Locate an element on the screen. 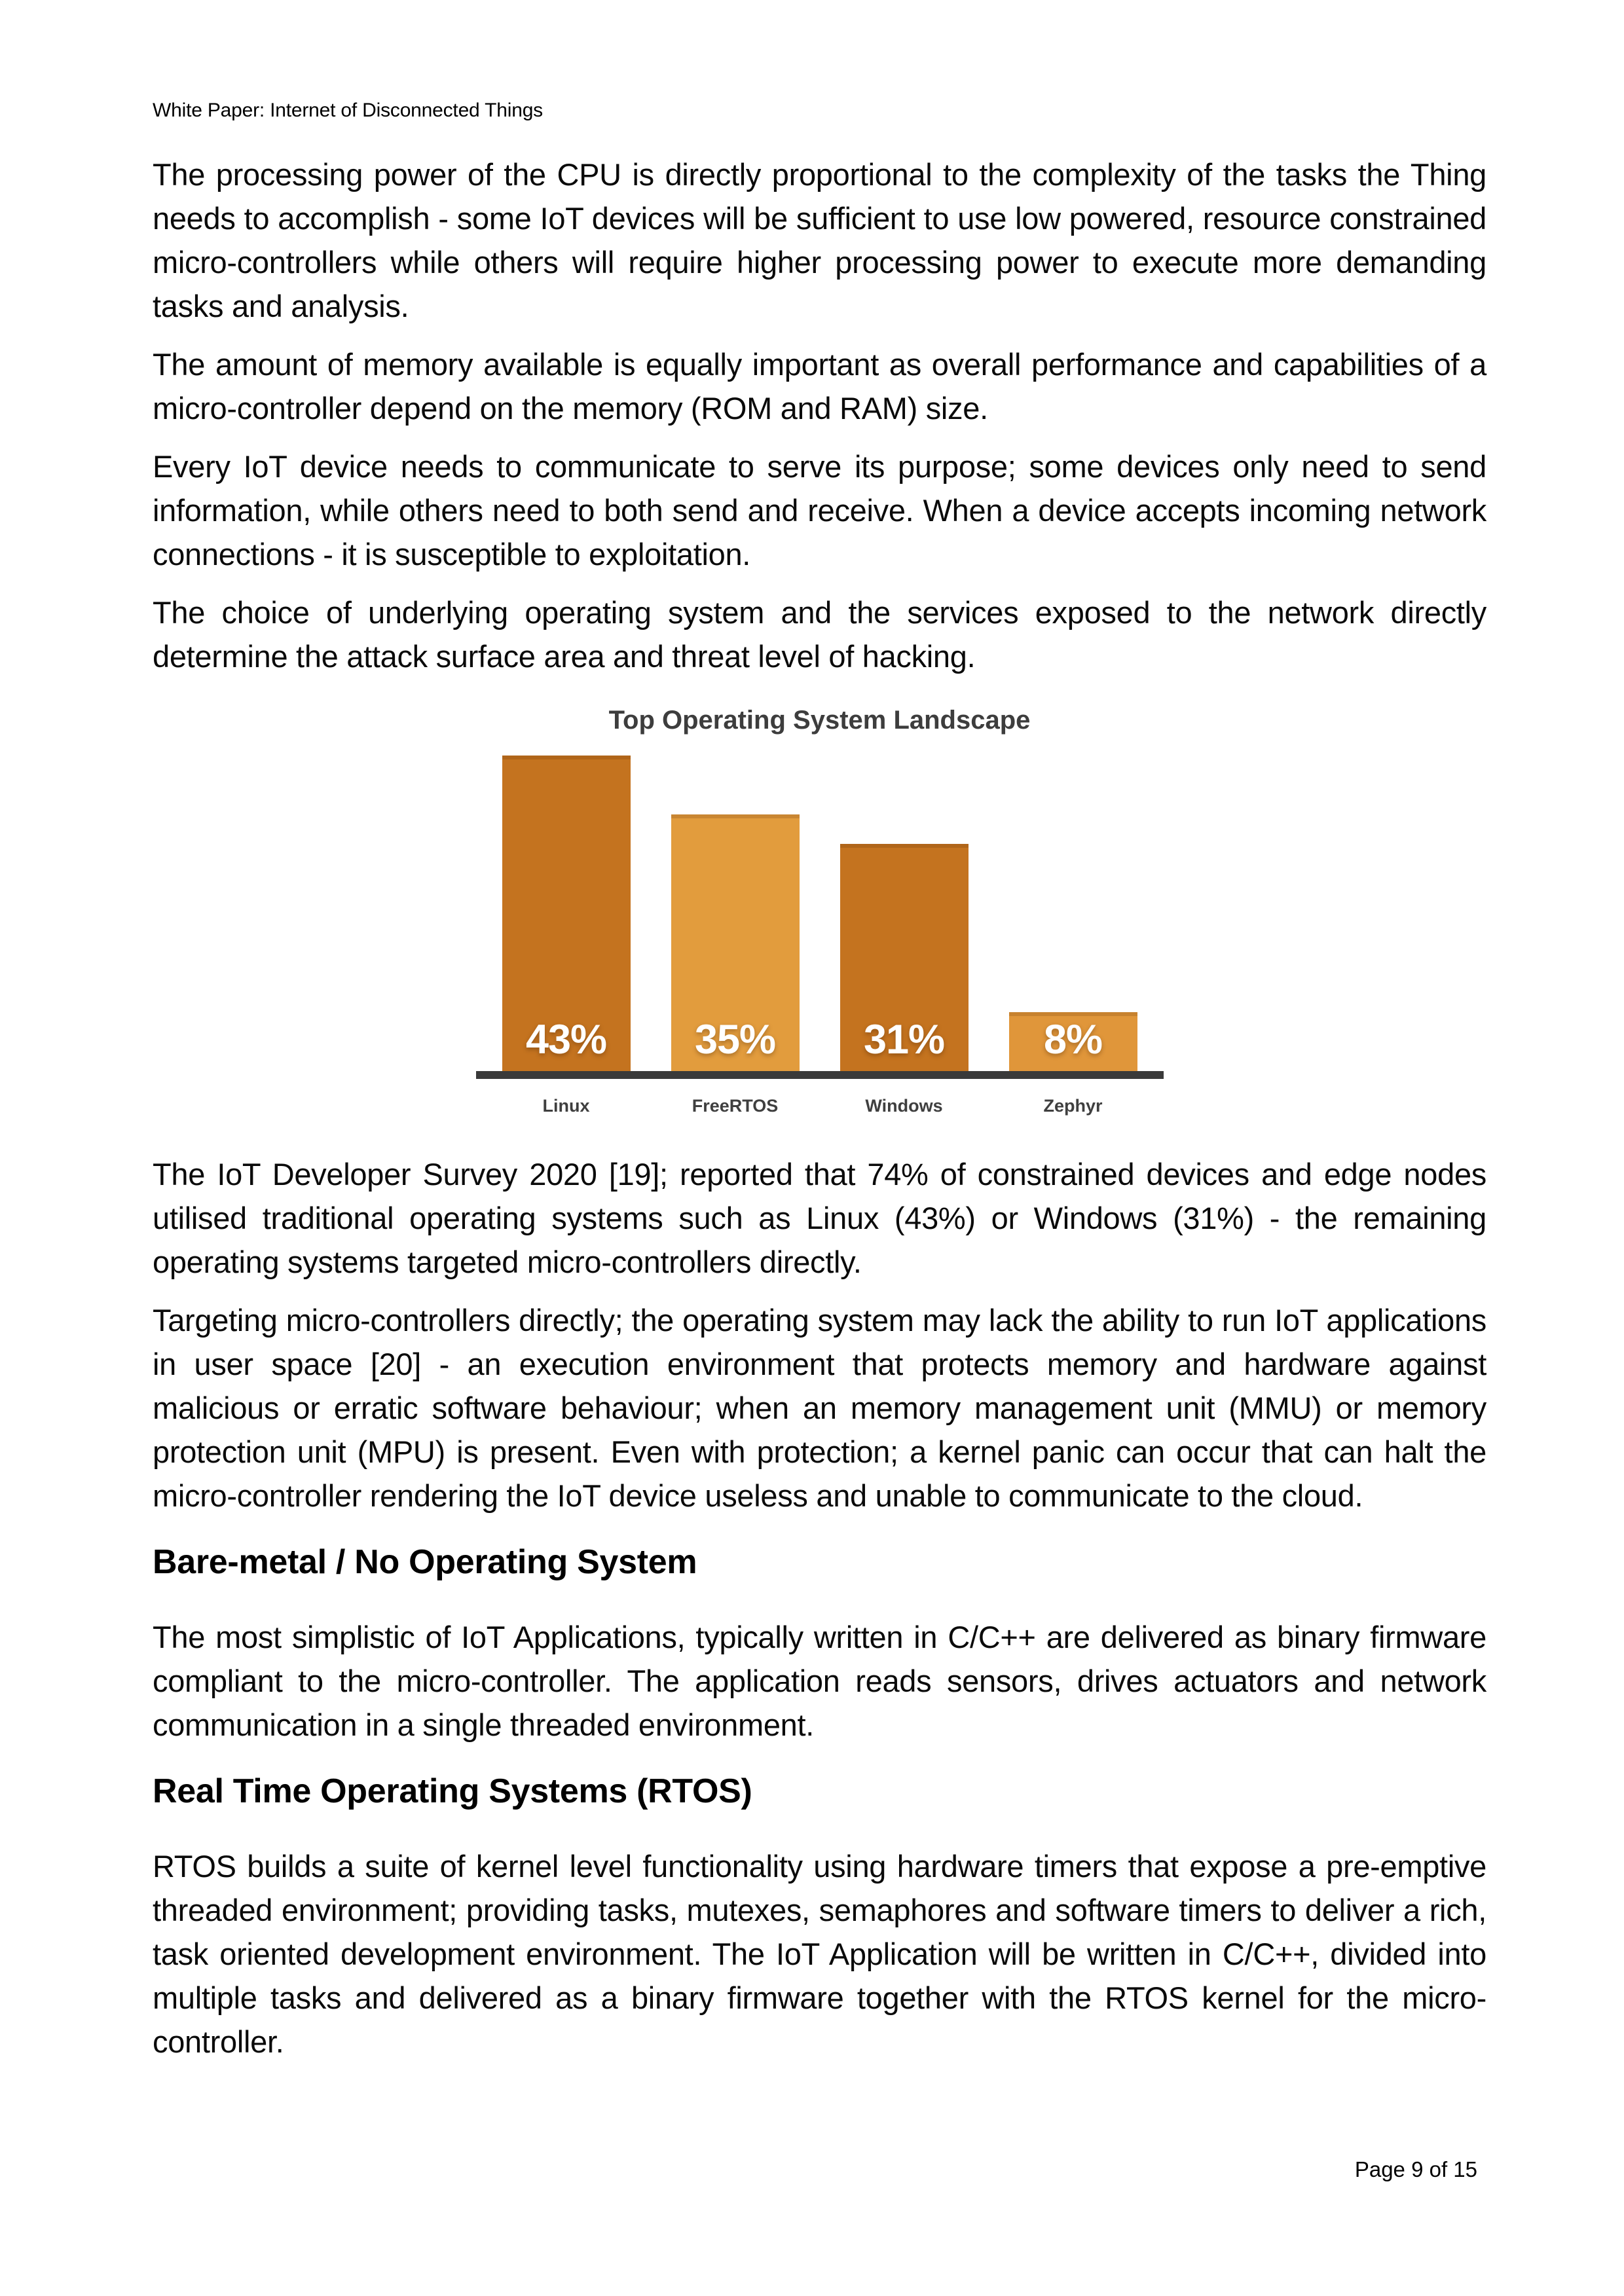 This screenshot has width=1624, height=2296. chart-category-label: Zephyr is located at coordinates (1073, 1106).